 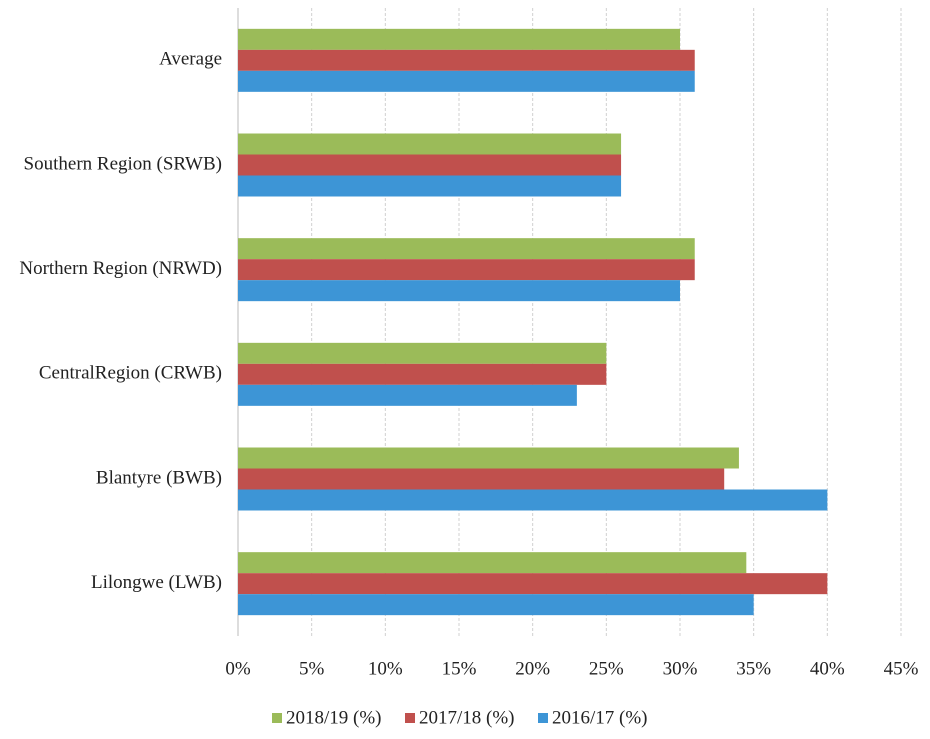 I want to click on legend-label: 2017/18 (%), so click(x=467, y=717).